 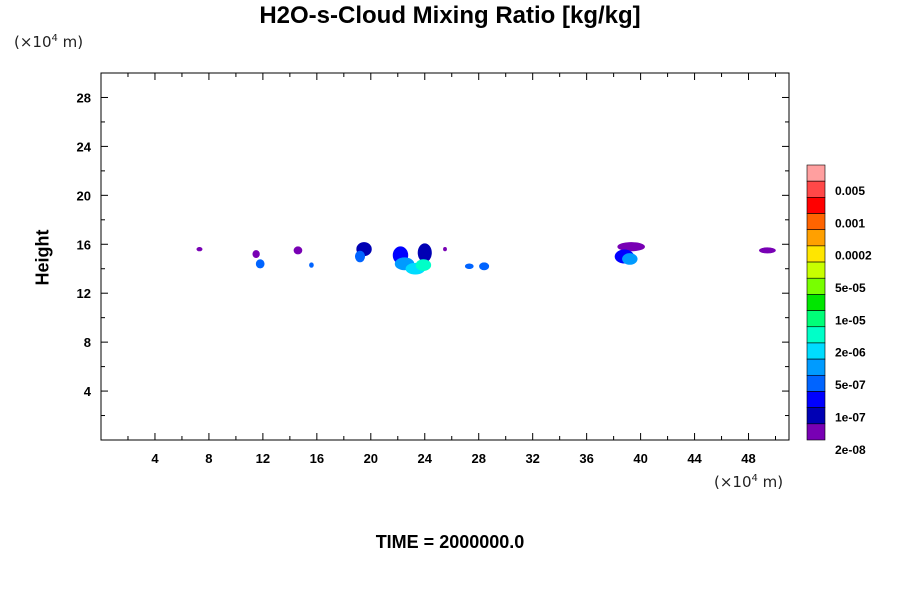 I want to click on x-tick-label: 36, so click(x=586, y=458).